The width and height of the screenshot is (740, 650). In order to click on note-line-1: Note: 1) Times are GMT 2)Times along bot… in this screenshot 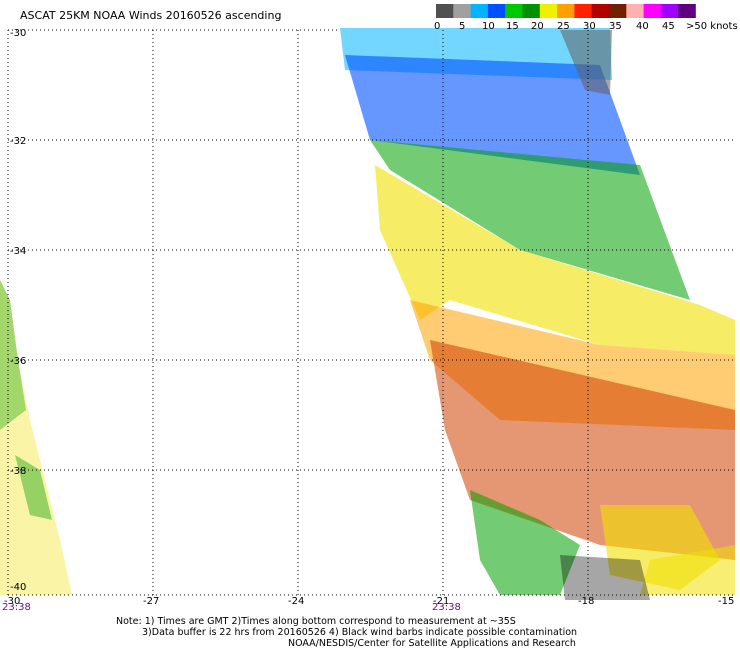, I will do `click(316, 621)`.